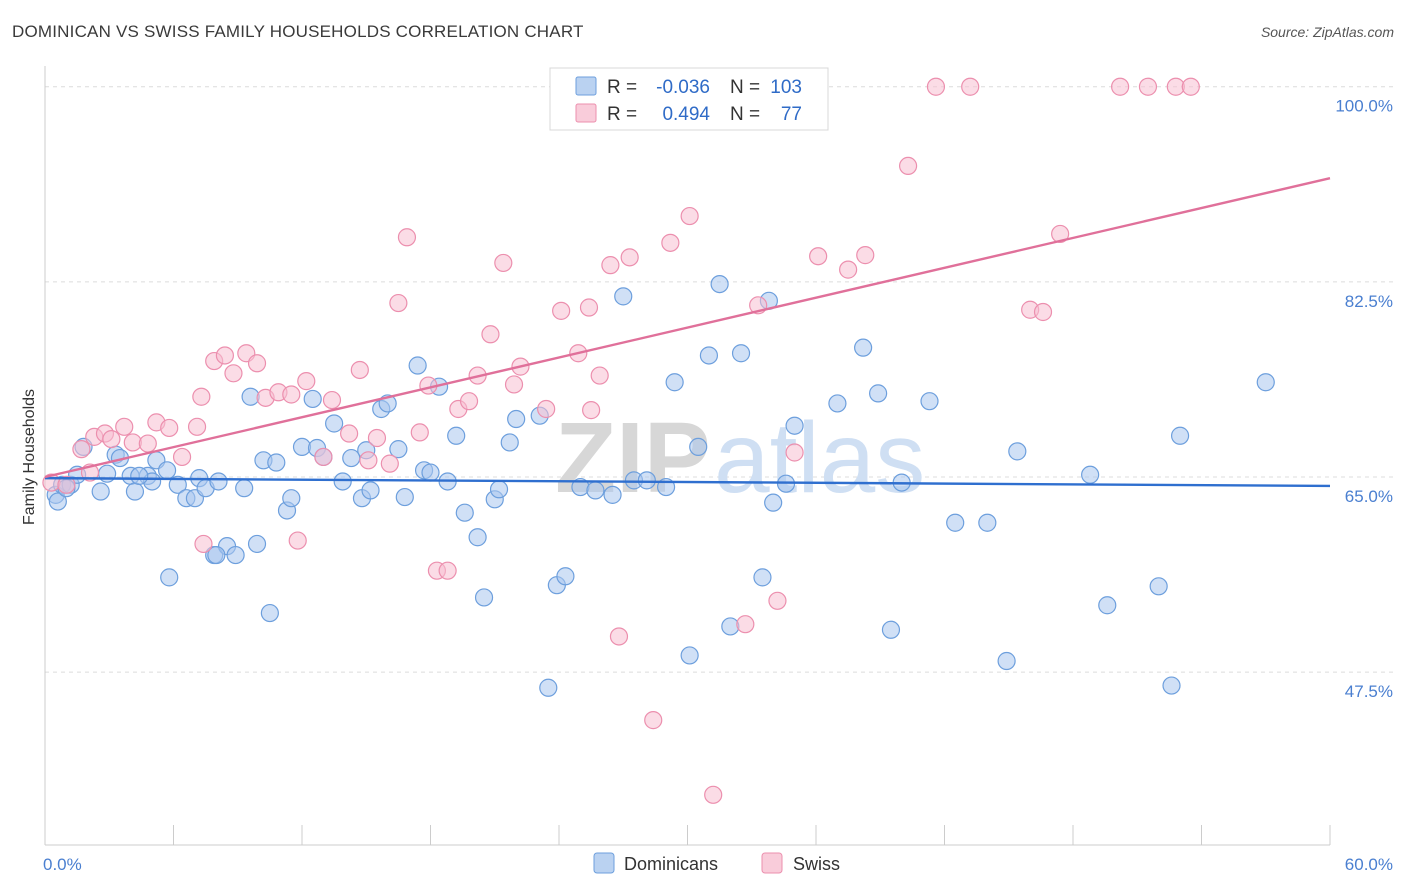  Describe the element at coordinates (686, 114) in the screenshot. I see `legend-r-value-swiss: 0.494` at that location.